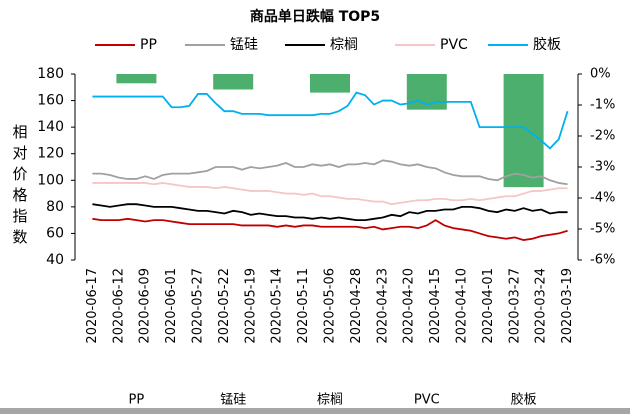 This screenshot has height=414, width=630. I want to click on y-tick-label: 160, so click(50, 101).